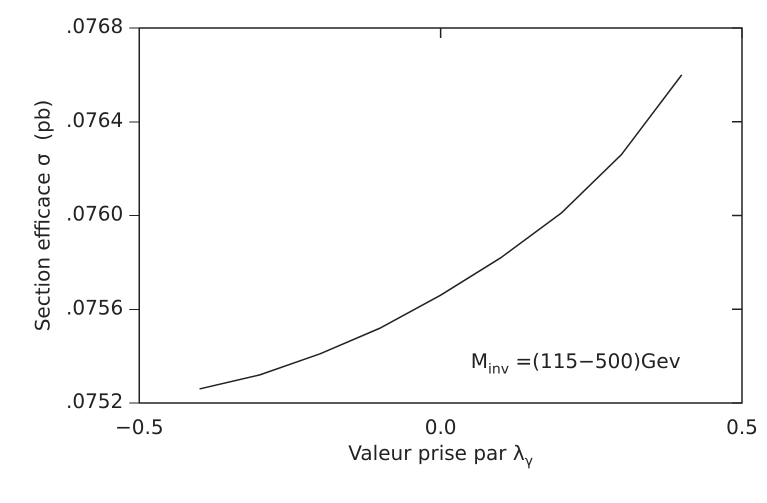  What do you see at coordinates (742, 427) in the screenshot?
I see `x-tick-label: 0.5` at bounding box center [742, 427].